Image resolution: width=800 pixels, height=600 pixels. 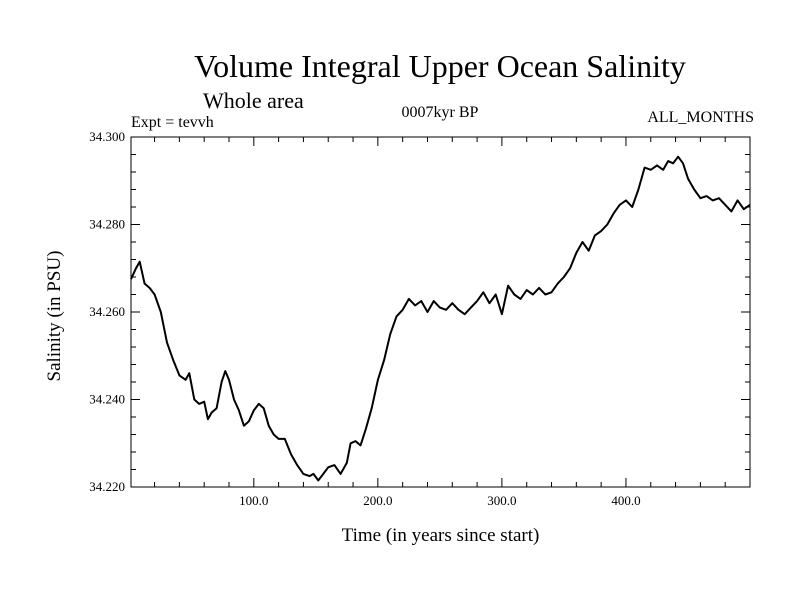 I want to click on chart-subtitle: Whole area, so click(x=253, y=100).